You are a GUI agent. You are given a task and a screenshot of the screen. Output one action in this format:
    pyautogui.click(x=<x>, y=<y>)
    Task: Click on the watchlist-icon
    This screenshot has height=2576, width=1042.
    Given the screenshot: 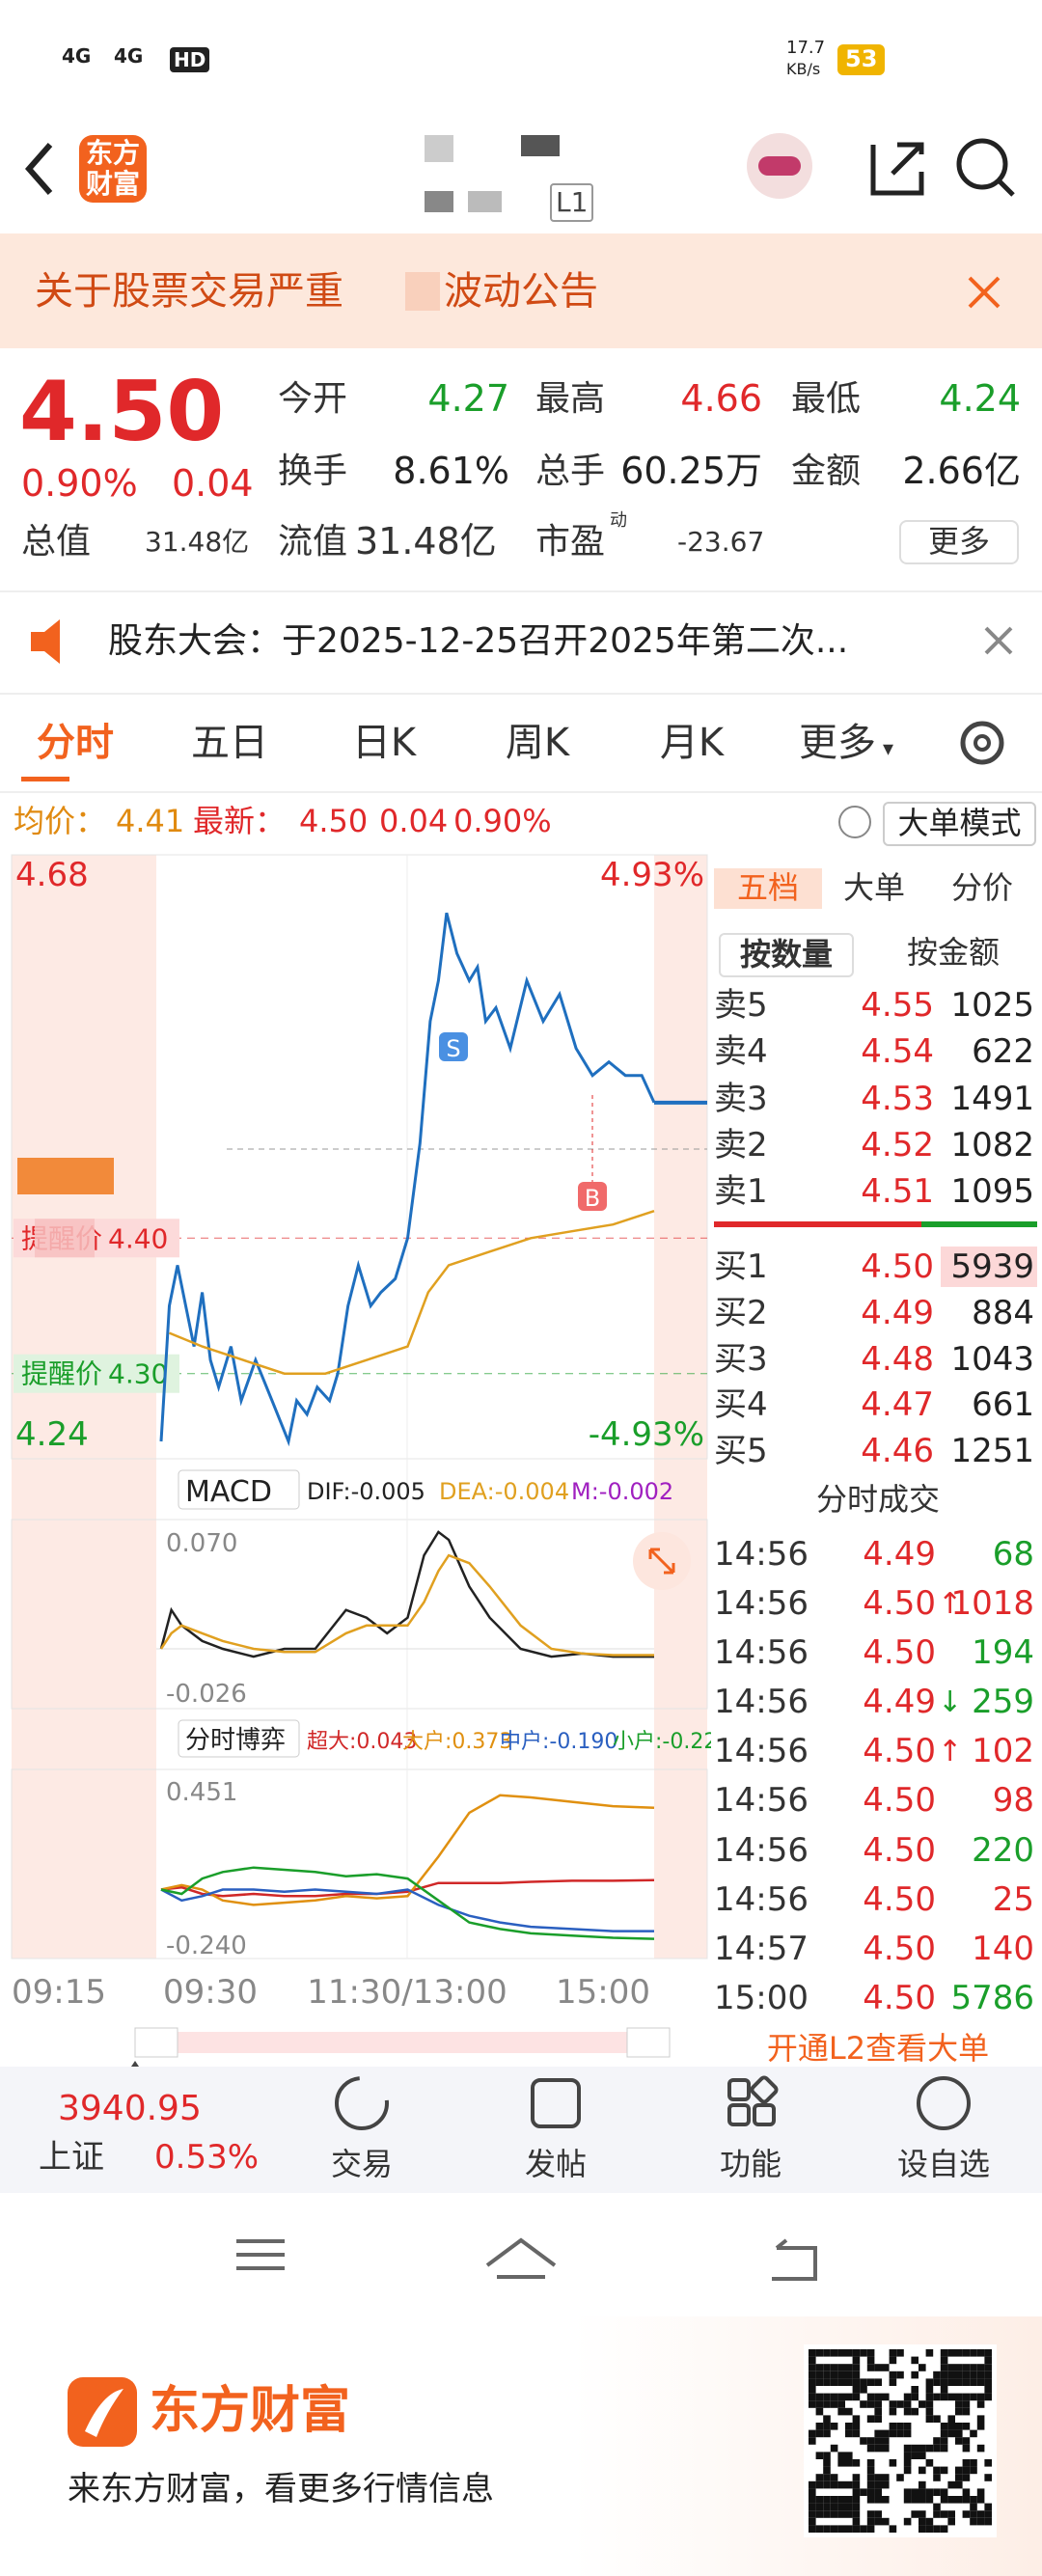 What is the action you would take?
    pyautogui.click(x=944, y=2103)
    